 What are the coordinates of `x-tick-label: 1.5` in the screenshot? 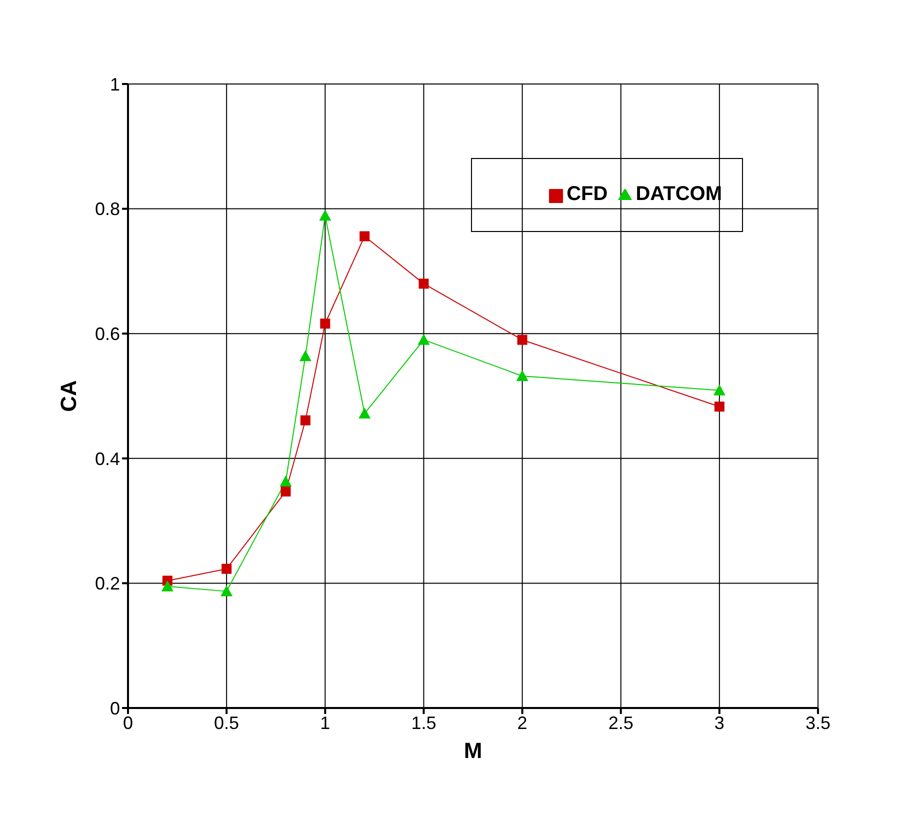 It's located at (423, 722).